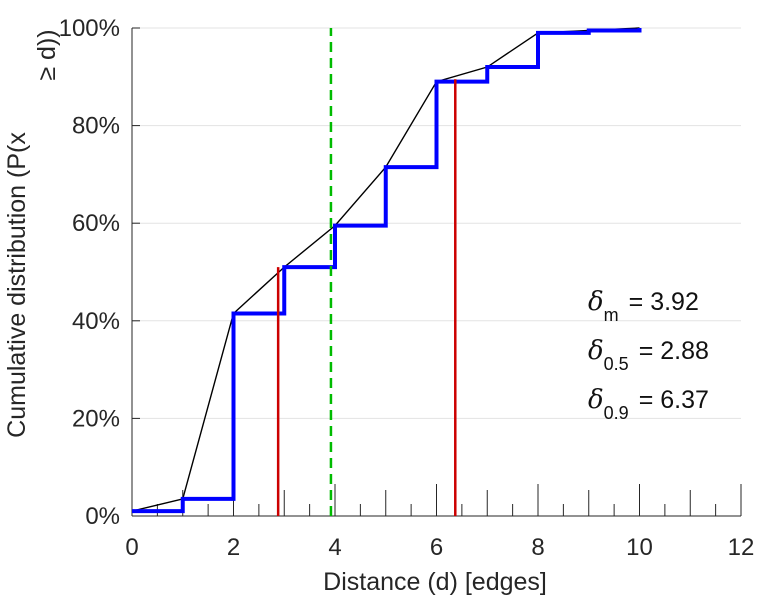 This screenshot has width=758, height=600. Describe the element at coordinates (131, 547) in the screenshot. I see `x-tick-label-0: 0` at that location.